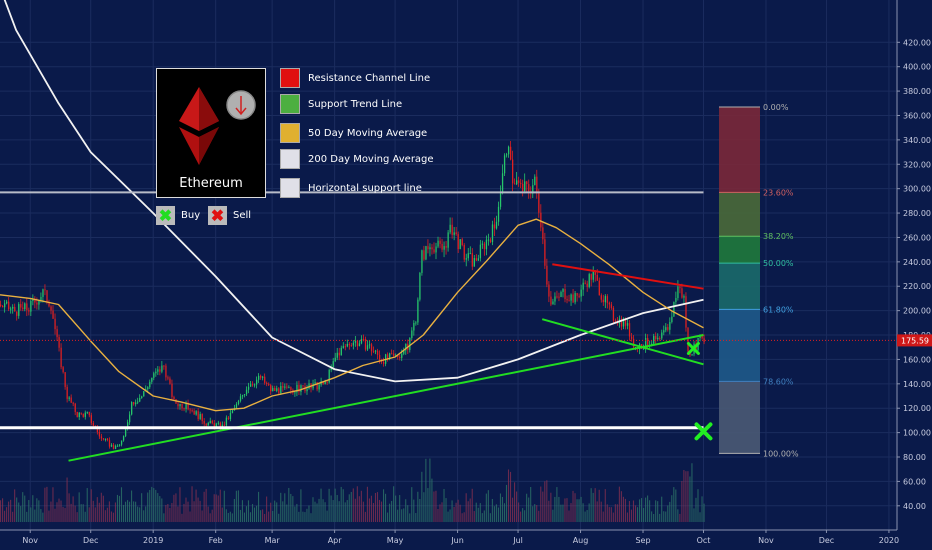  I want to click on fib-level-label: 0.00%, so click(776, 107).